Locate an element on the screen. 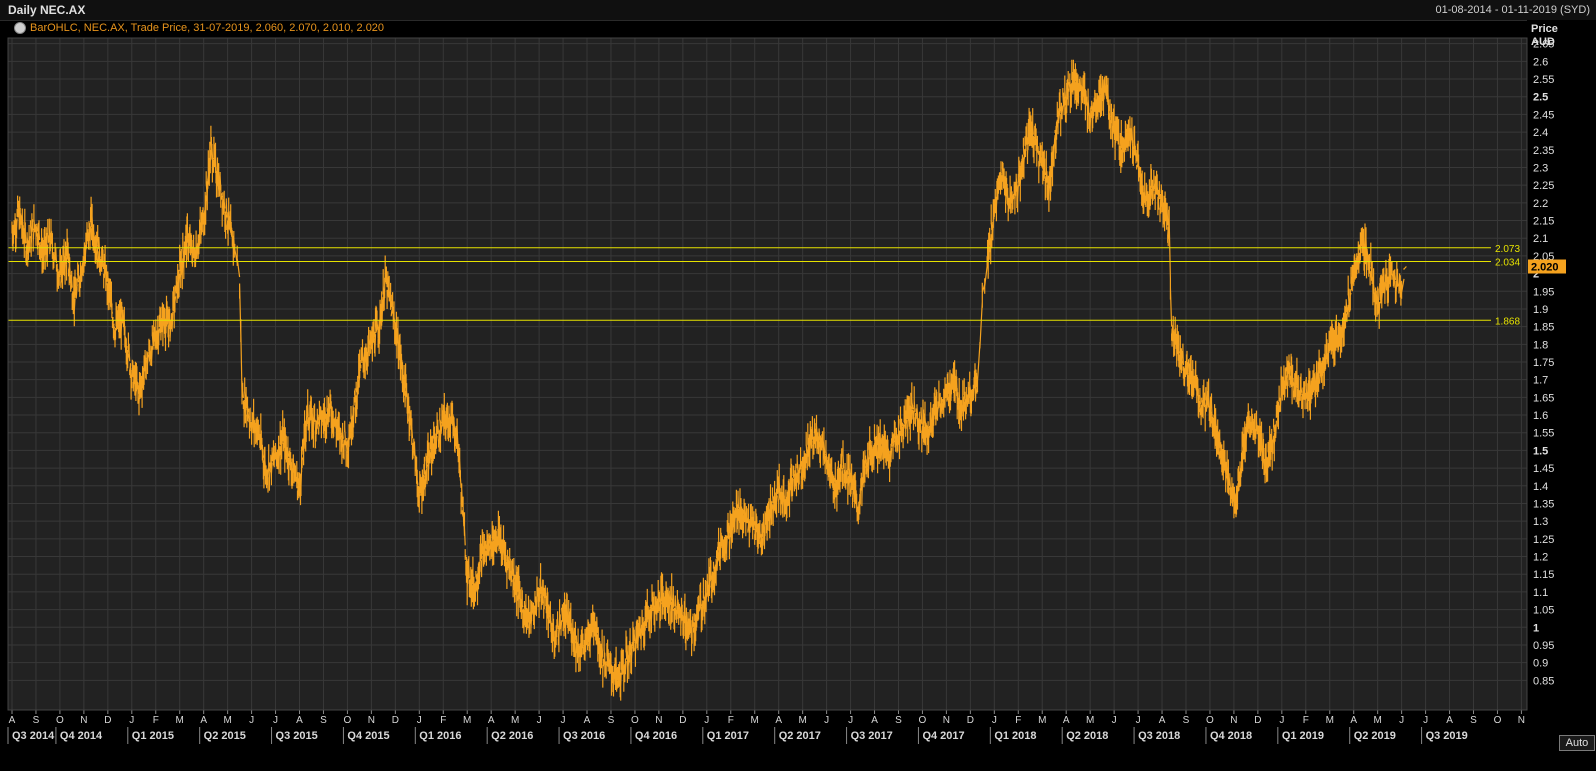  y-tick-label: 1.9 is located at coordinates (1540, 310).